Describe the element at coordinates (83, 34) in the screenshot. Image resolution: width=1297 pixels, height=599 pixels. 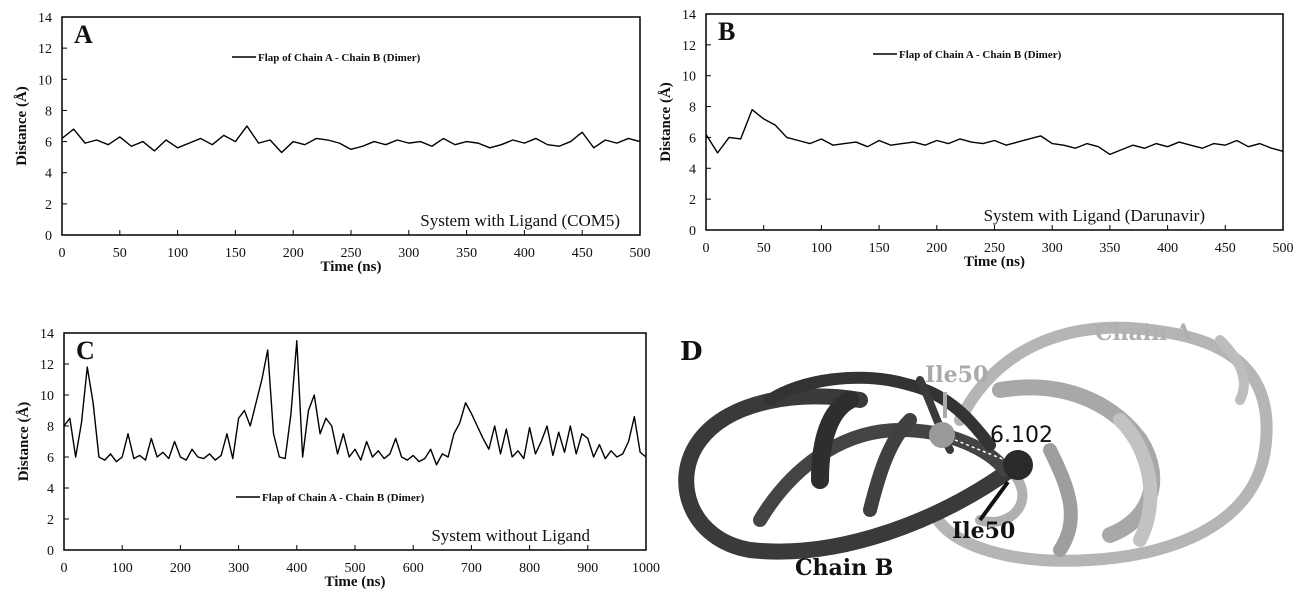
I see `panel-letter: A` at that location.